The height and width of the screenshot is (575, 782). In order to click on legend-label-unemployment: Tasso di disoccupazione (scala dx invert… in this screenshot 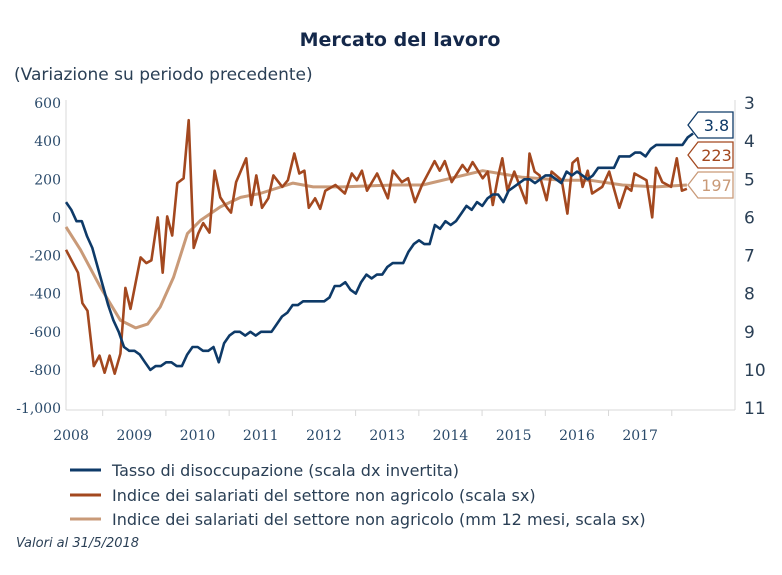, I will do `click(285, 470)`.